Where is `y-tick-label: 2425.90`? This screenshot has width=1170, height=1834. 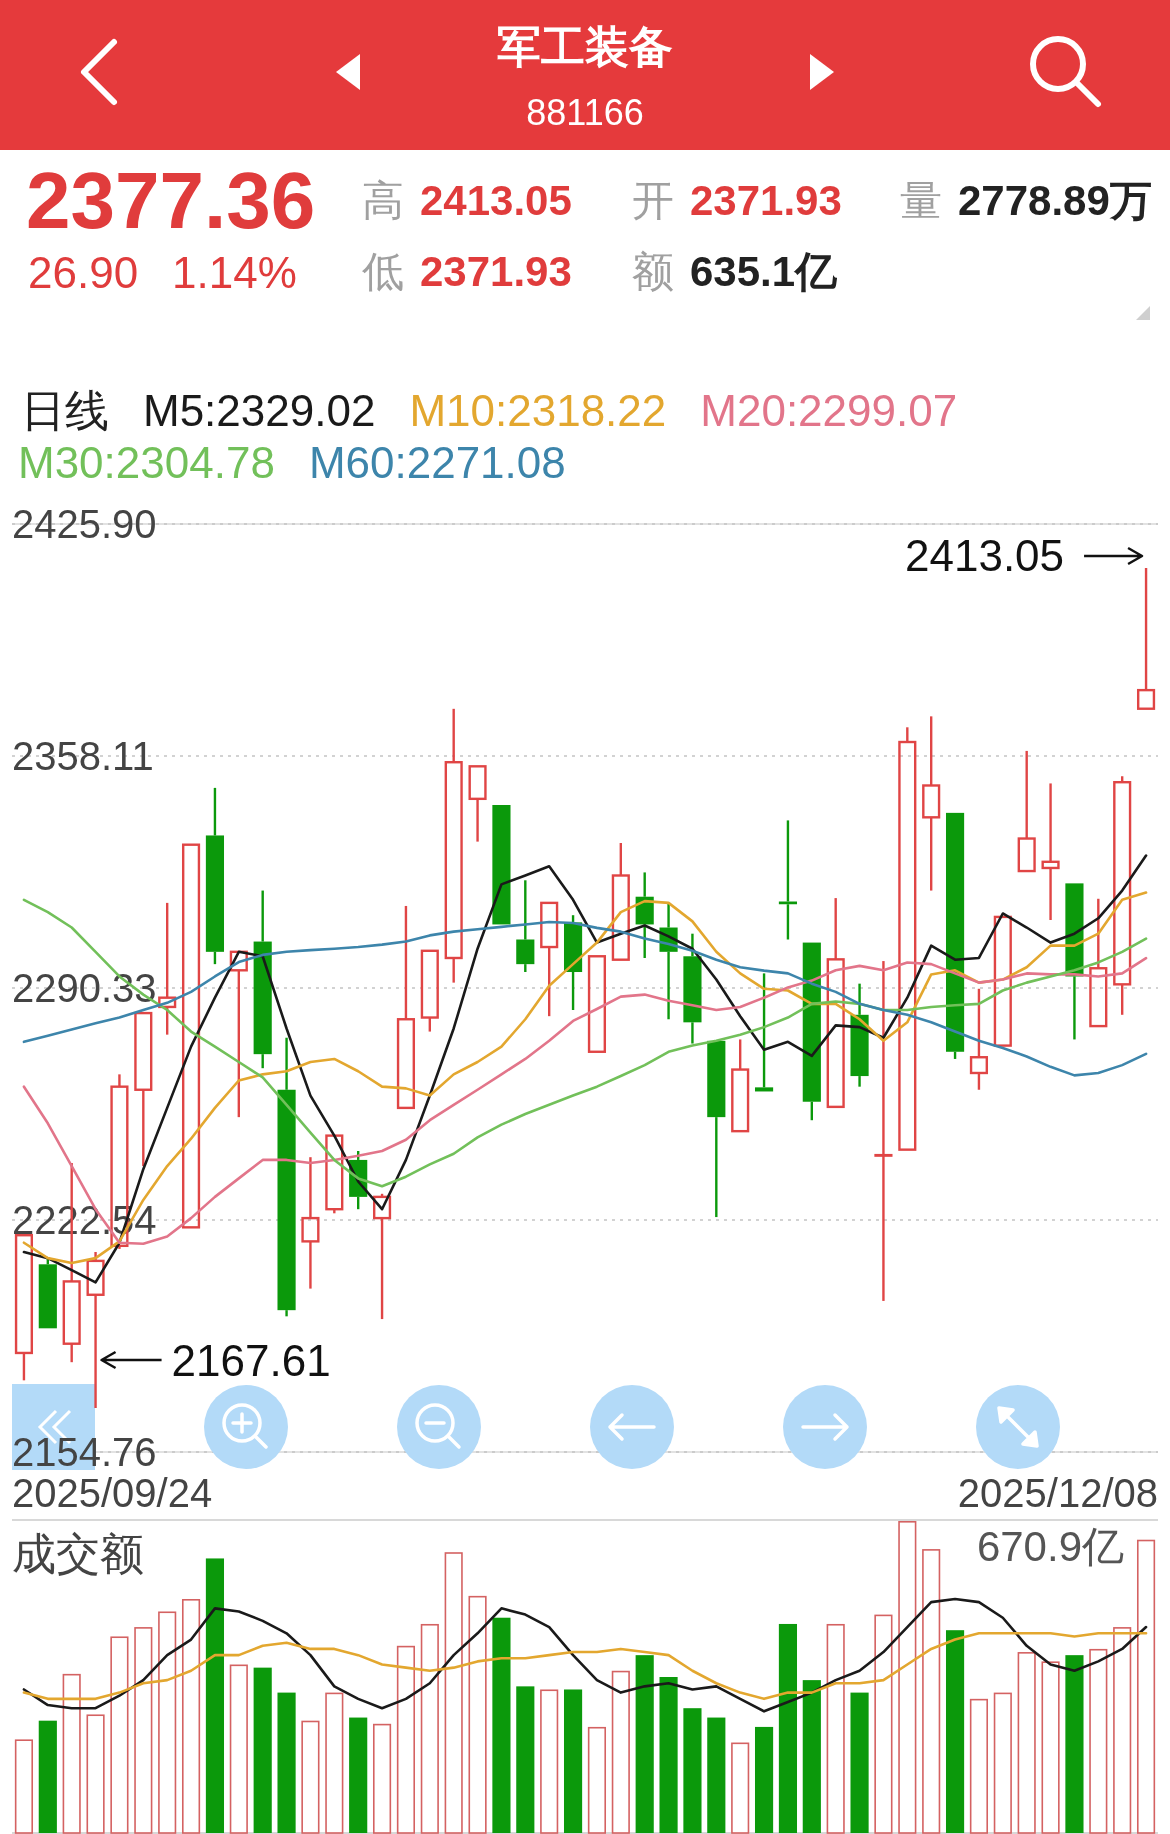
y-tick-label: 2425.90 is located at coordinates (84, 524).